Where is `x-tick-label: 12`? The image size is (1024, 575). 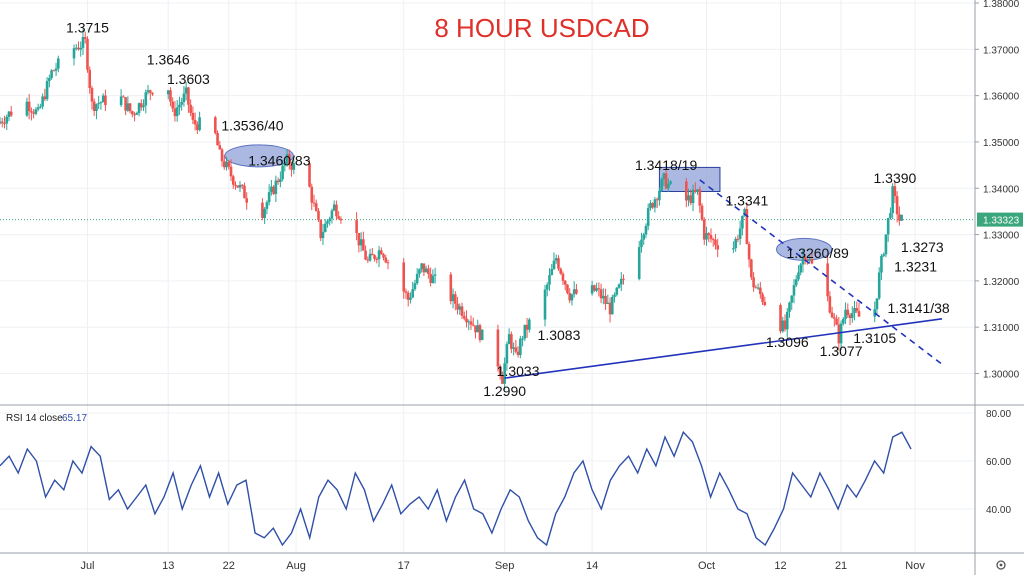 x-tick-label: 12 is located at coordinates (780, 566).